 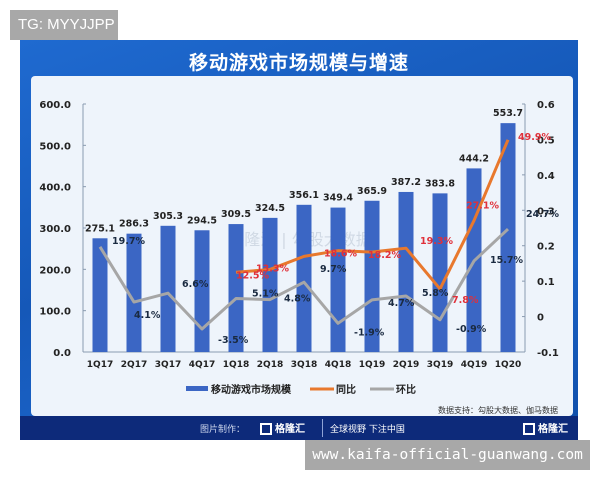 What do you see at coordinates (270, 365) in the screenshot?
I see `x-axis-label: 2Q18` at bounding box center [270, 365].